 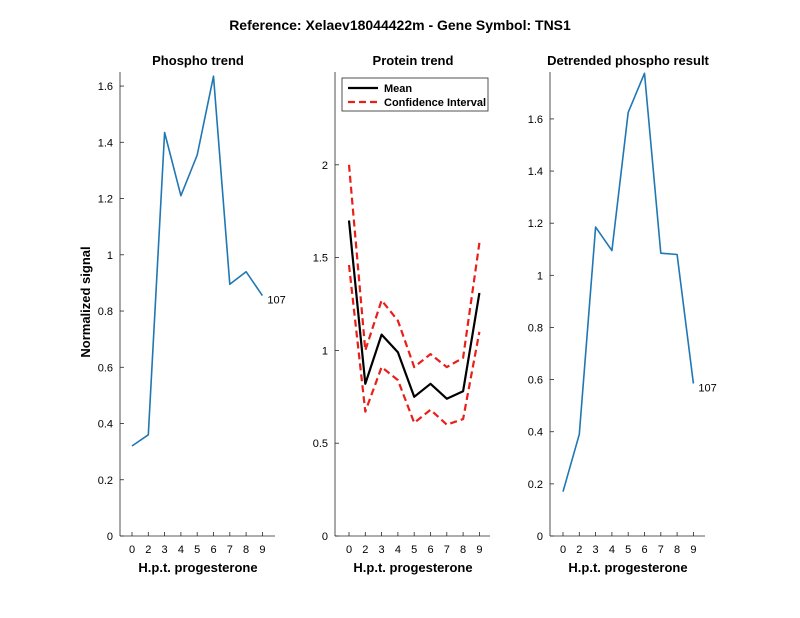 I want to click on series-line-ci-upper, so click(x=414, y=266).